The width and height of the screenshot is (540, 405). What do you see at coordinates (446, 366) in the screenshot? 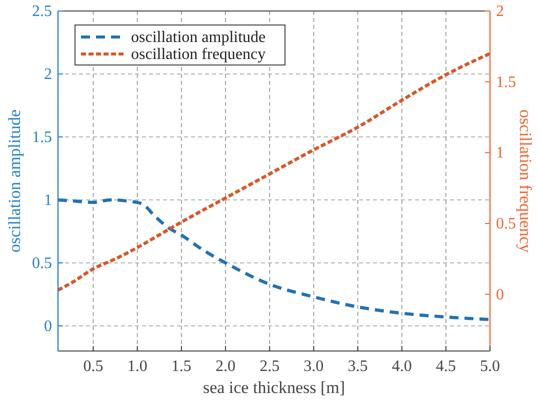
I see `x-tick-label: 4.5` at bounding box center [446, 366].